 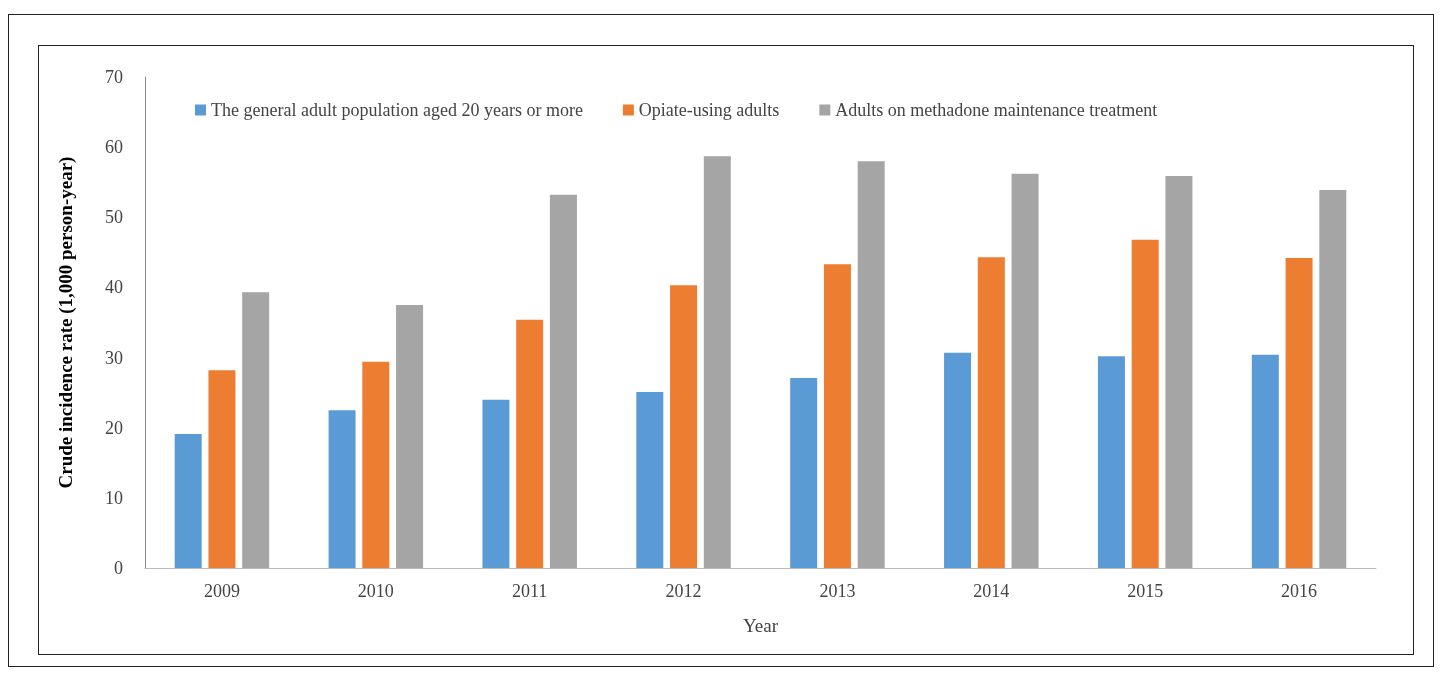 I want to click on y-tick-label: 20, so click(x=114, y=427).